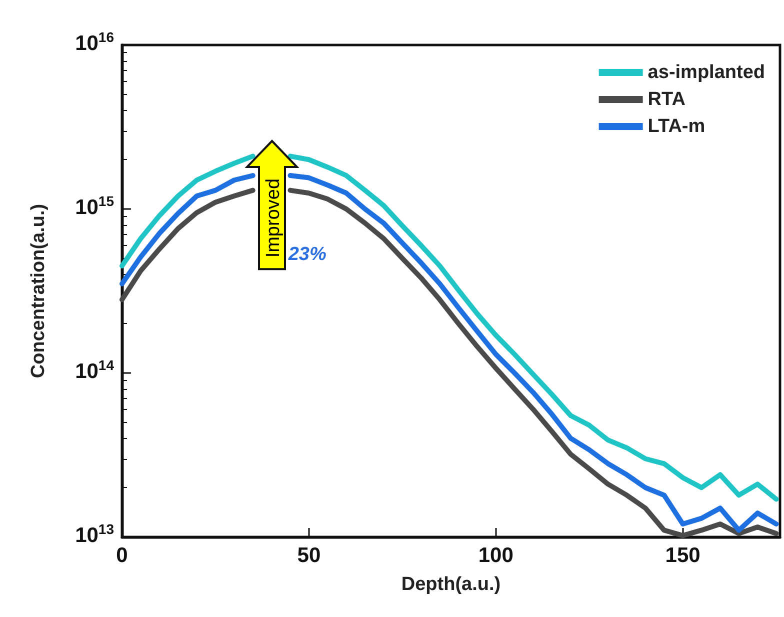  What do you see at coordinates (707, 72) in the screenshot?
I see `legend-label: as-implanted` at bounding box center [707, 72].